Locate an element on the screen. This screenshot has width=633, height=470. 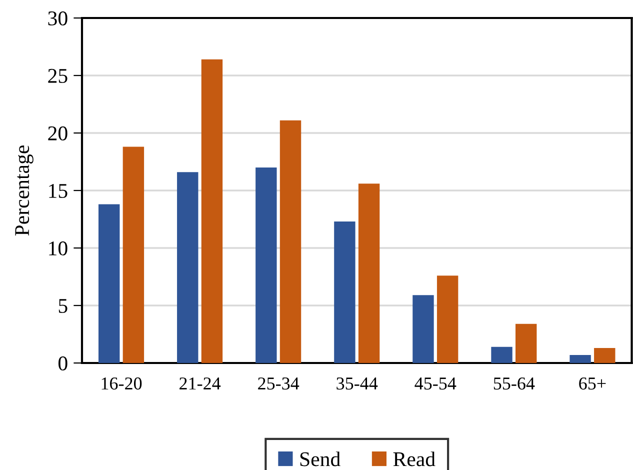
x-tick-label: 35-44 is located at coordinates (357, 383).